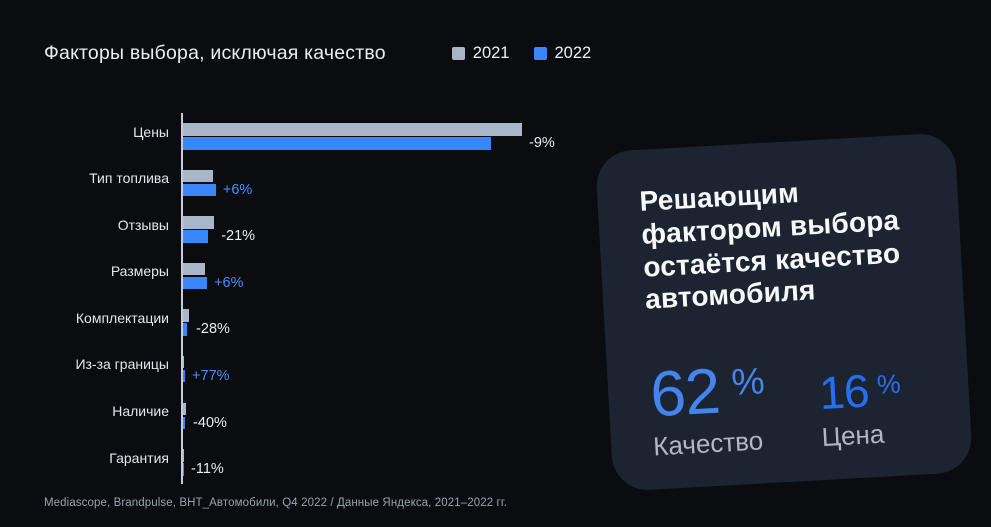 The image size is (991, 527). What do you see at coordinates (491, 53) in the screenshot?
I see `legend-label: 2021` at bounding box center [491, 53].